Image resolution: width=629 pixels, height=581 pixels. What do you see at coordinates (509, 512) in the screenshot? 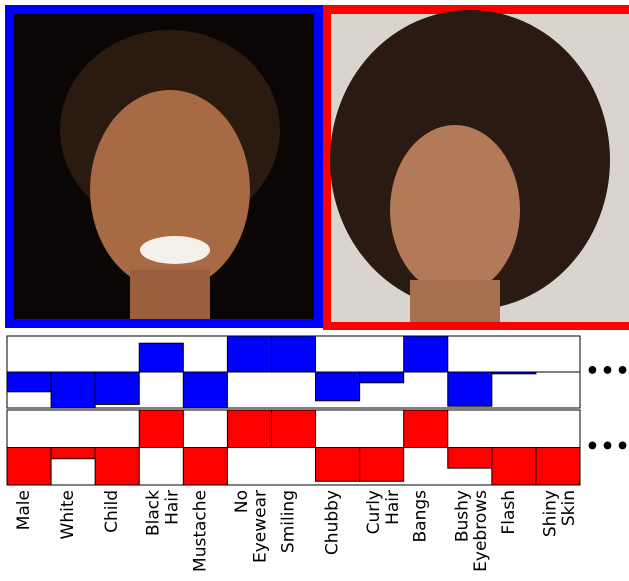
I see `x-tick-label: Flash` at bounding box center [509, 512].